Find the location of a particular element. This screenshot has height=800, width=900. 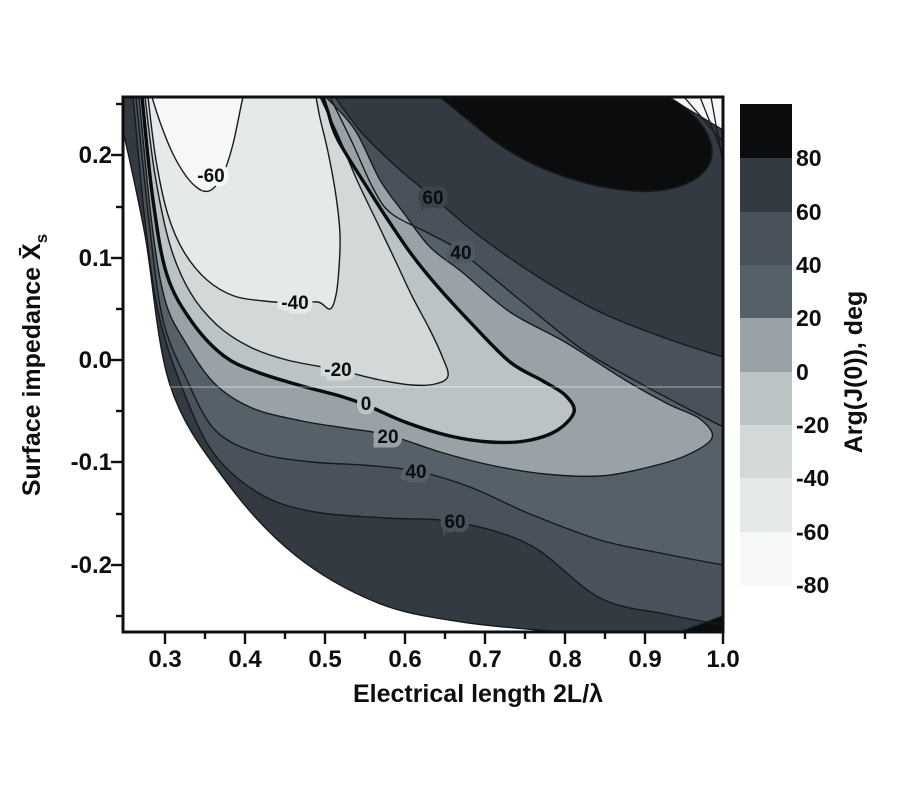

contour-minus40 is located at coordinates (244, 203).